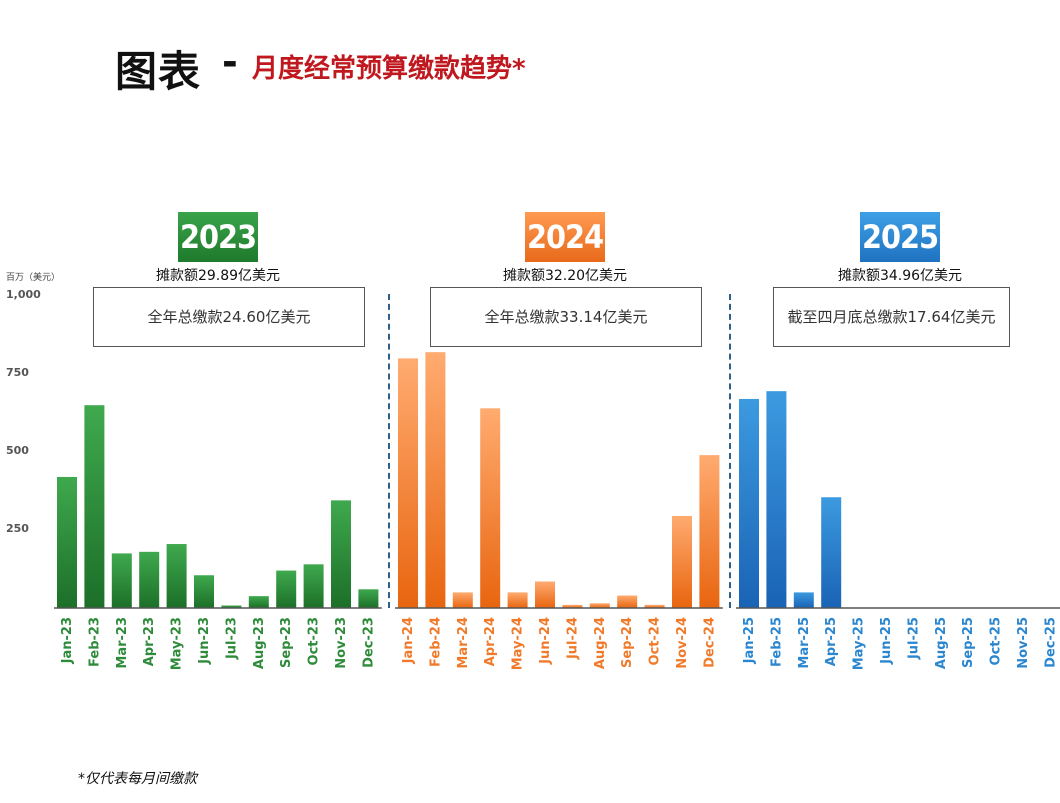  Describe the element at coordinates (67, 640) in the screenshot. I see `x-tick-label-jan-23: Jan-23` at that location.